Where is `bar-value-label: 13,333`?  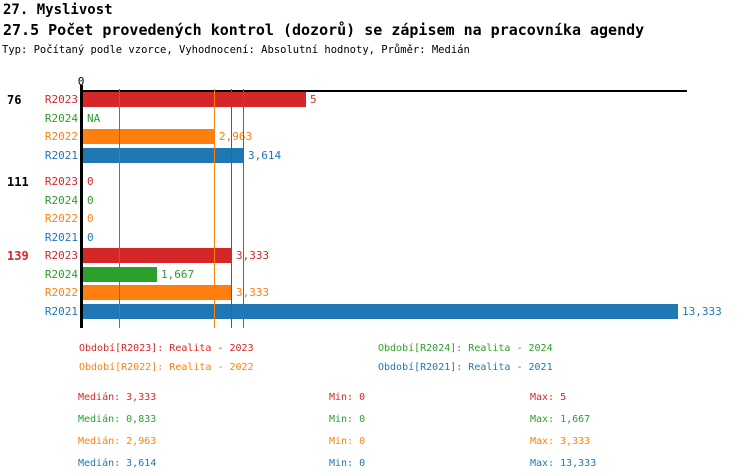 bar-value-label: 13,333 is located at coordinates (702, 311).